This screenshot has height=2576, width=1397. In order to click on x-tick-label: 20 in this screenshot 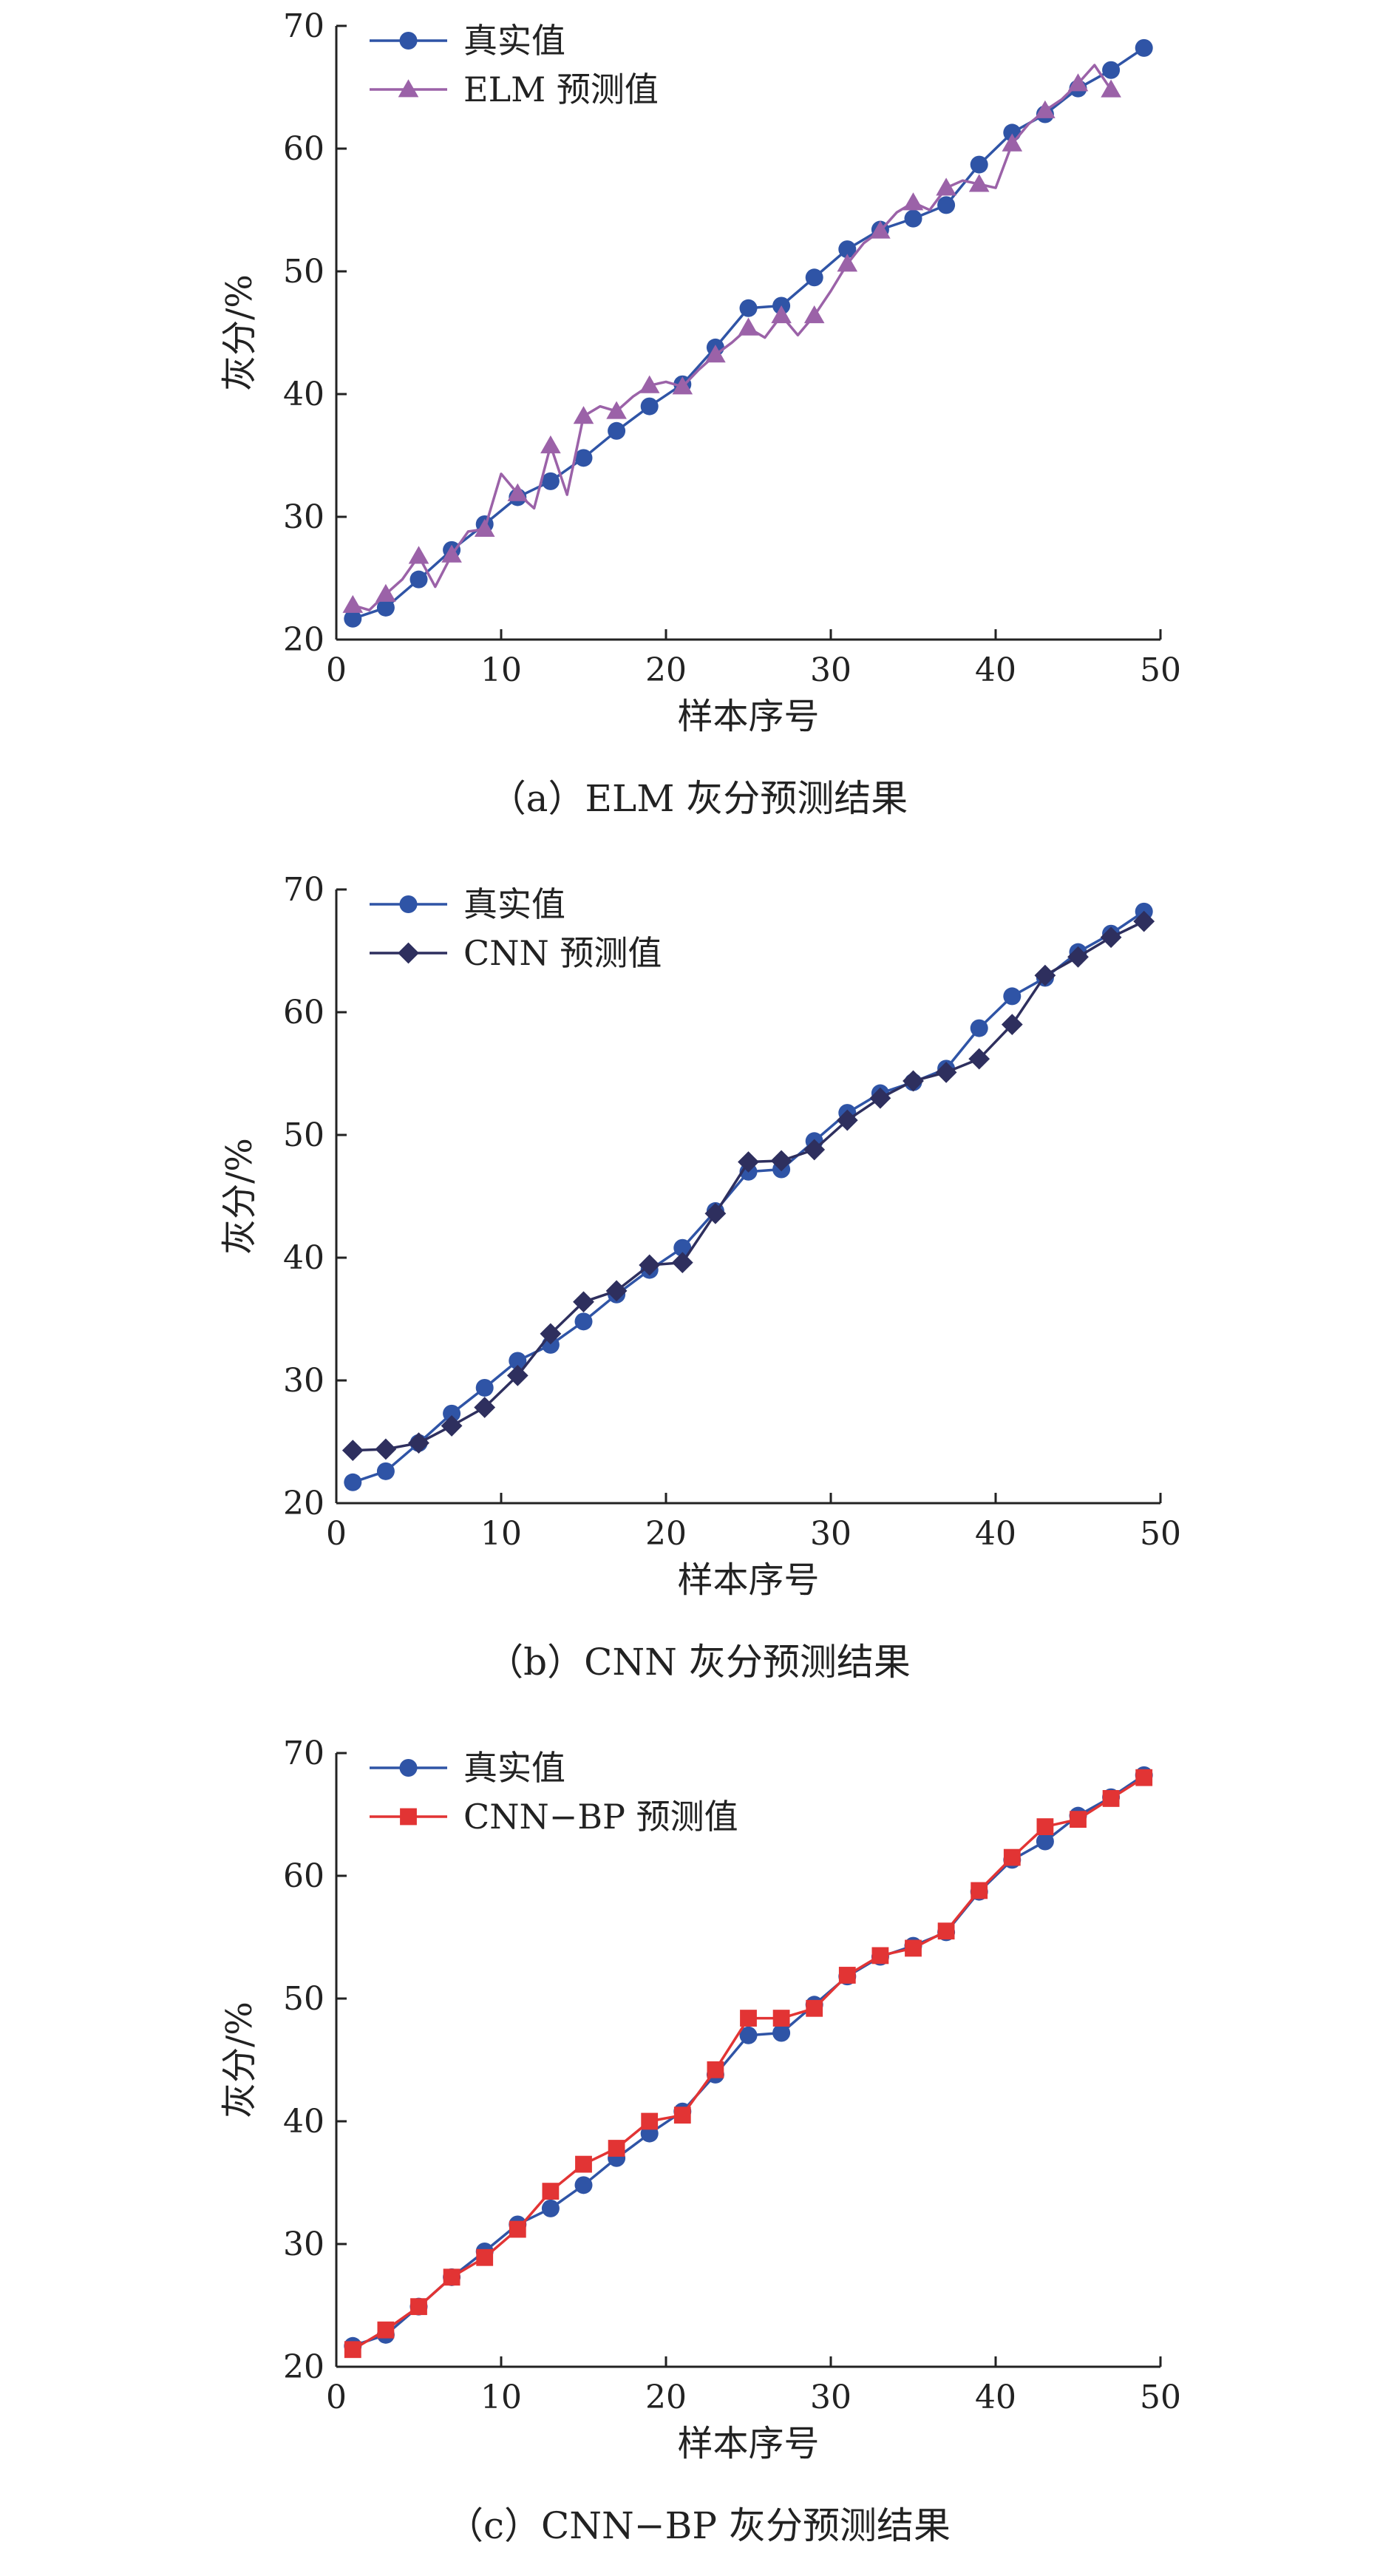, I will do `click(666, 1534)`.